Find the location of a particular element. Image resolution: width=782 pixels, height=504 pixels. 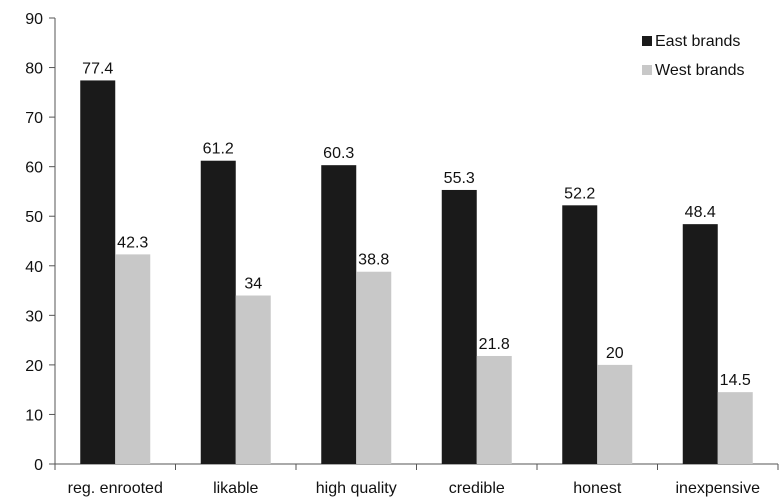

y-axis: 0 10 20 30 40 50 60 70 80 90 is located at coordinates (40, 242).